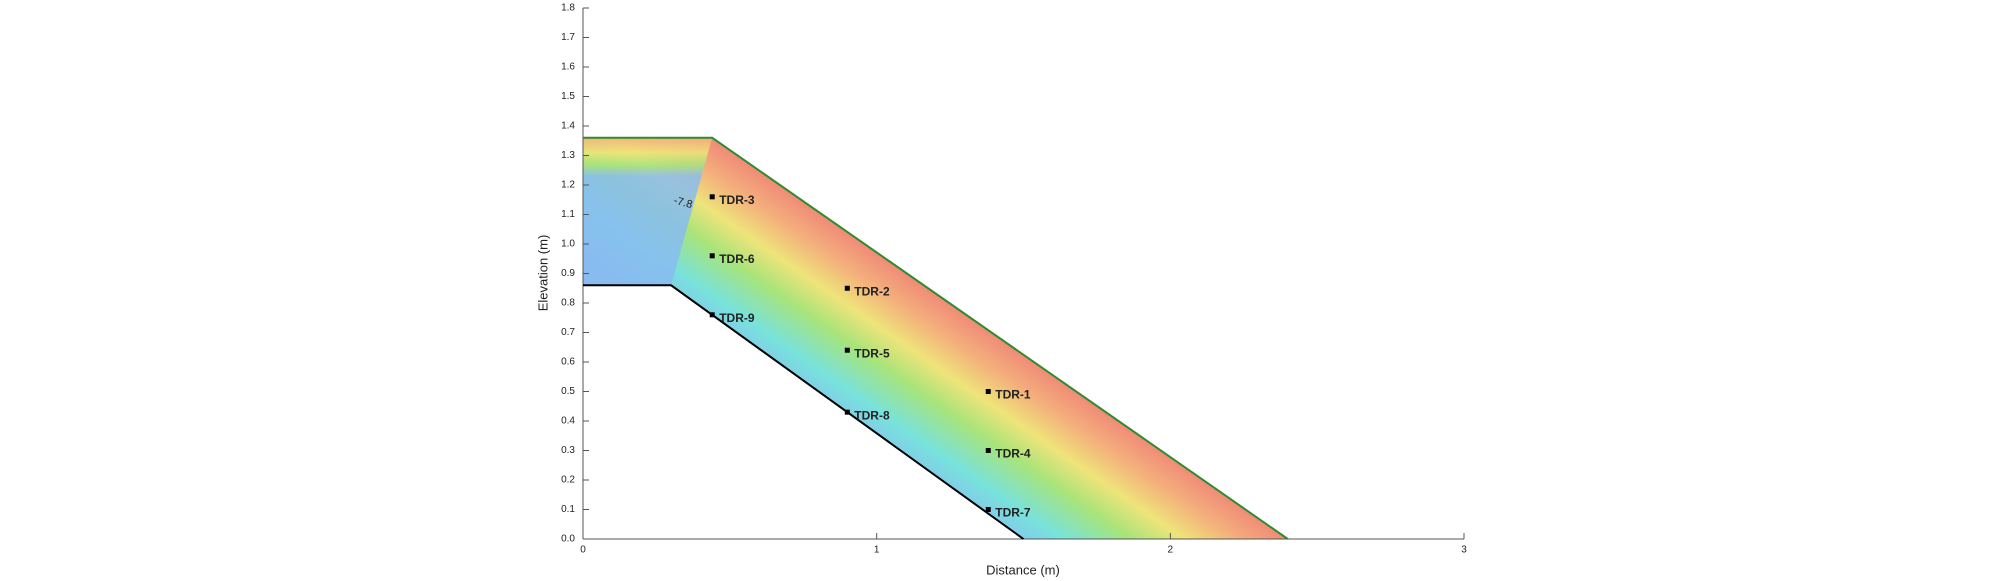 The width and height of the screenshot is (2008, 581). Describe the element at coordinates (568, 96) in the screenshot. I see `y-tick-label: 1.5` at that location.